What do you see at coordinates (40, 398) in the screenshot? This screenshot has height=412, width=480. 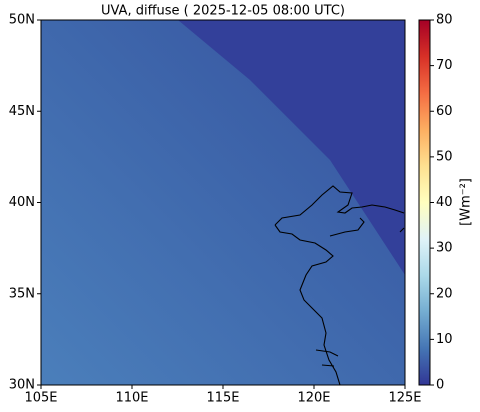 I see `x-tick-label: 105E` at bounding box center [40, 398].